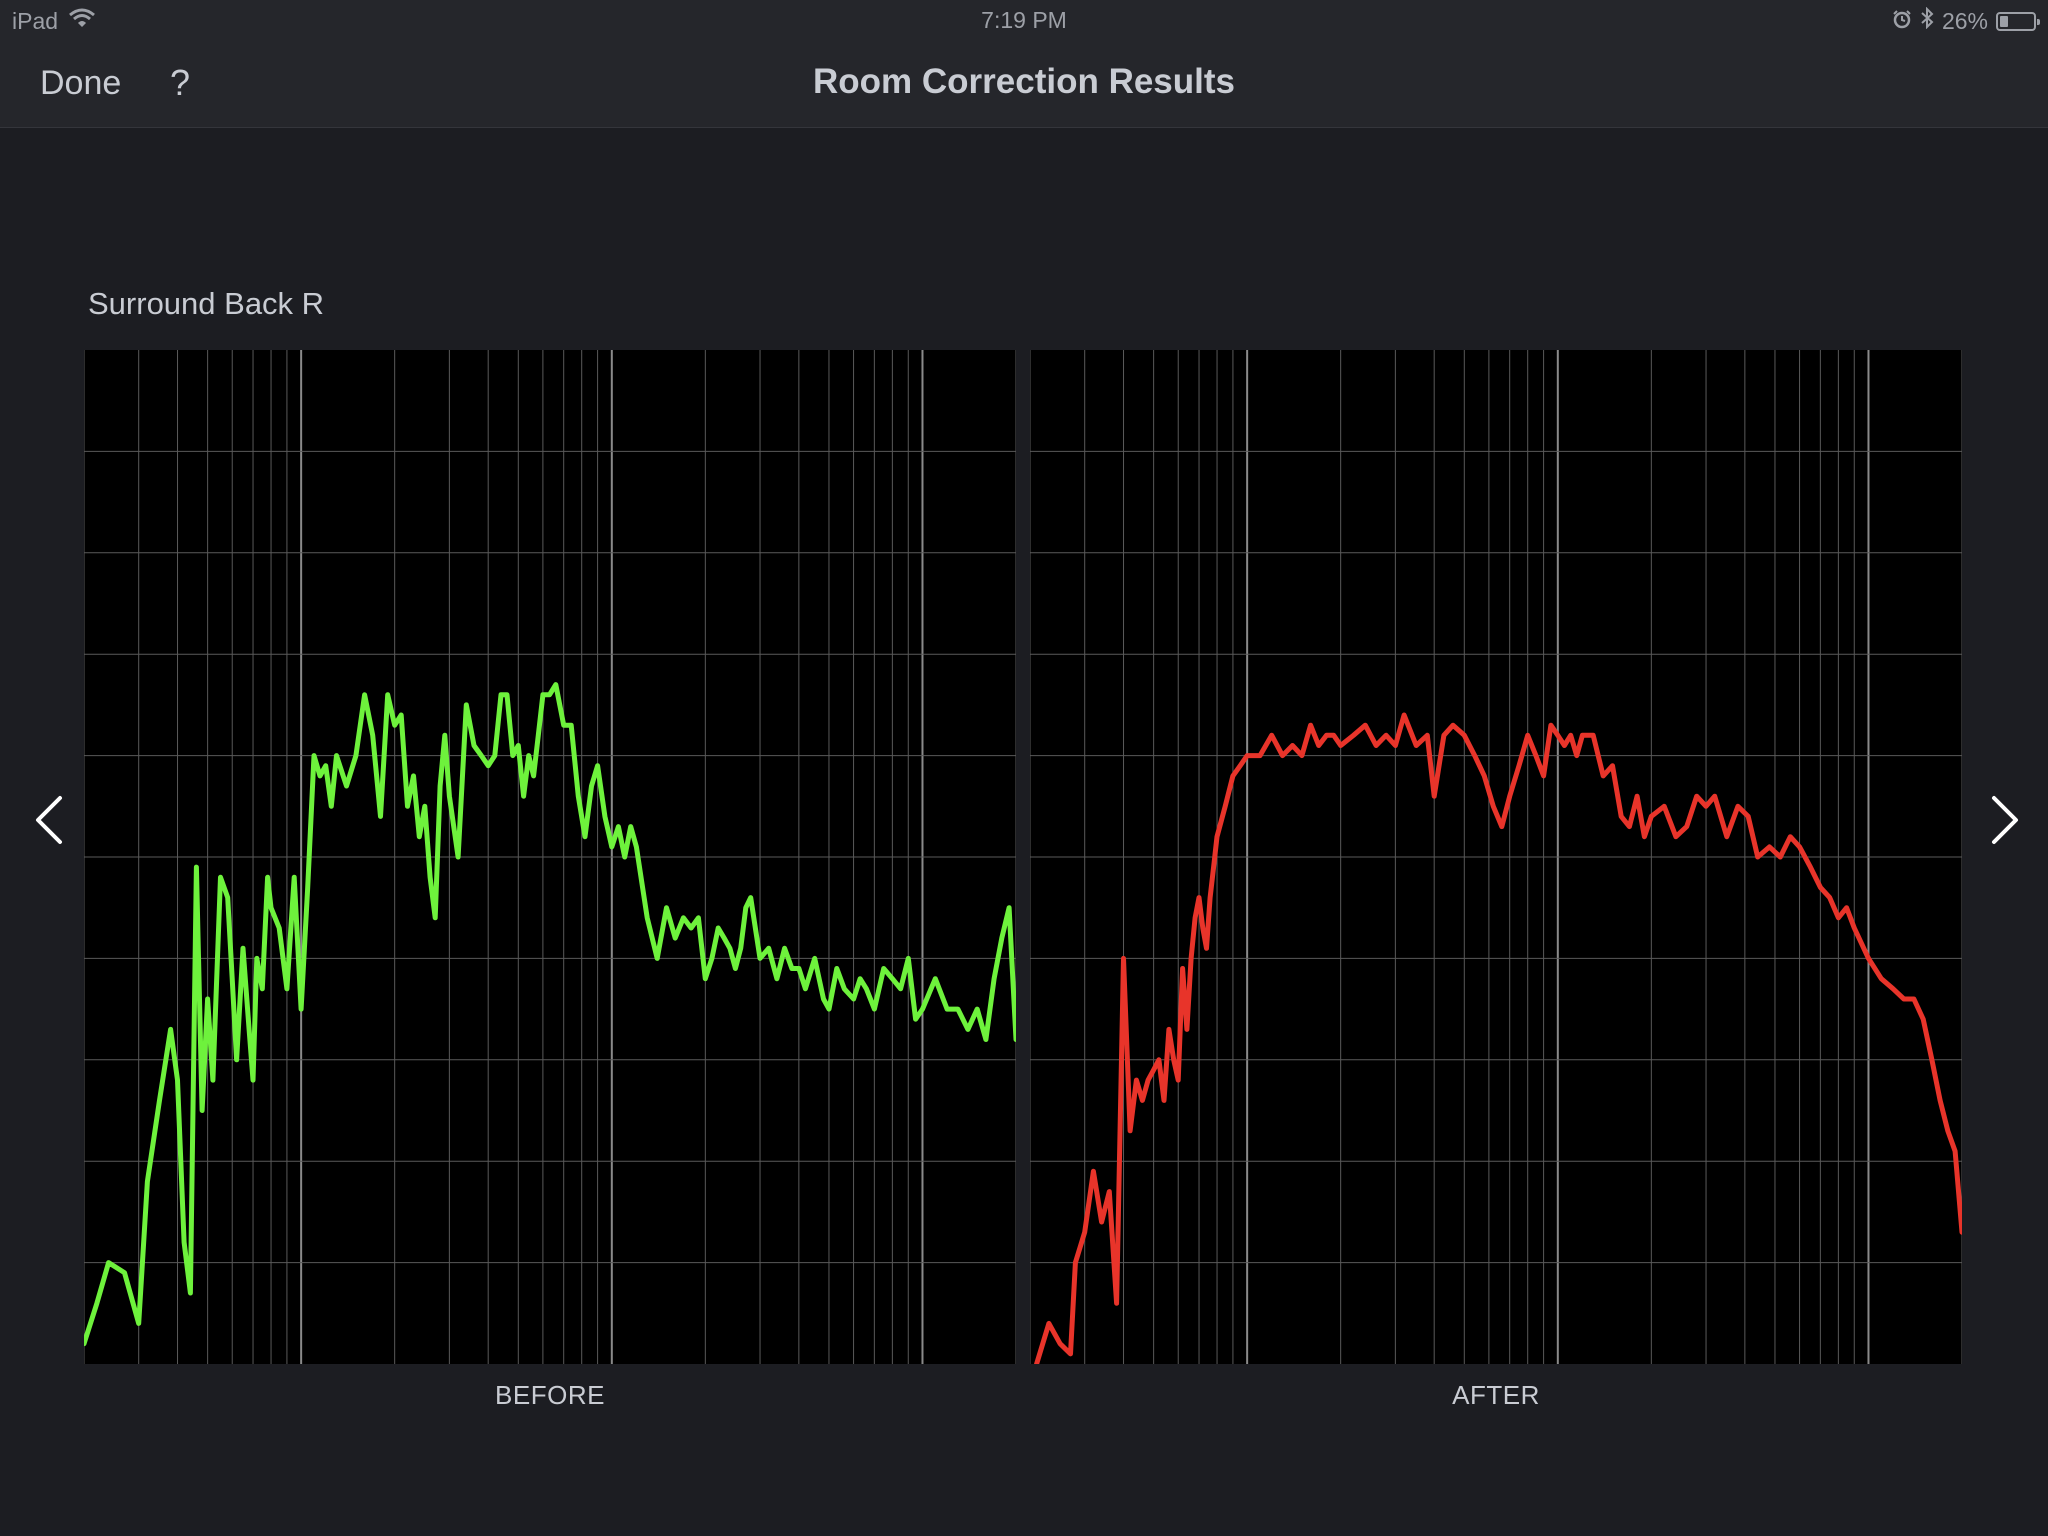 This screenshot has height=1536, width=2048. I want to click on status-right: 26%, so click(1966, 20).